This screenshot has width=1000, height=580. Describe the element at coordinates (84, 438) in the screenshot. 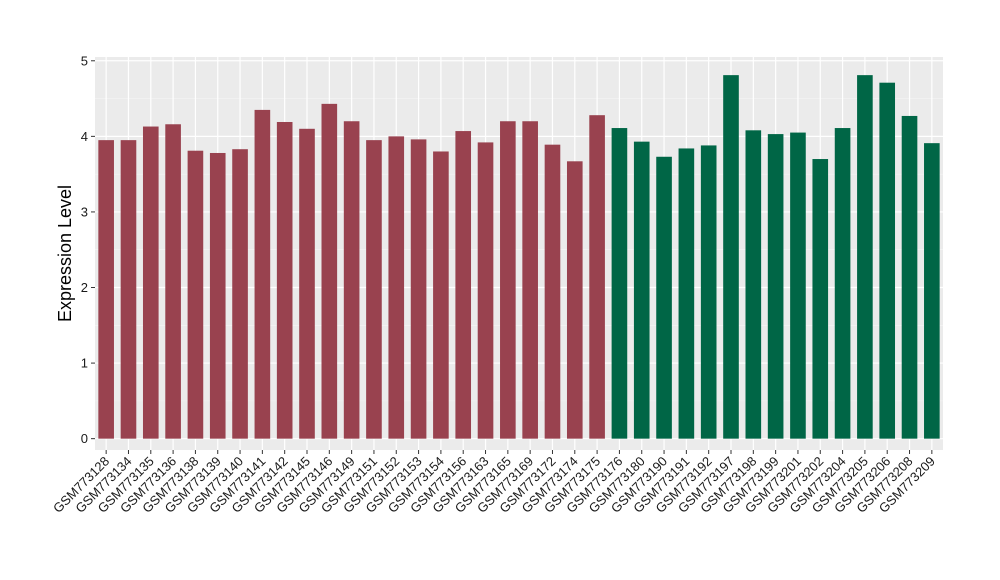

I see `y-tick-label: 0` at that location.